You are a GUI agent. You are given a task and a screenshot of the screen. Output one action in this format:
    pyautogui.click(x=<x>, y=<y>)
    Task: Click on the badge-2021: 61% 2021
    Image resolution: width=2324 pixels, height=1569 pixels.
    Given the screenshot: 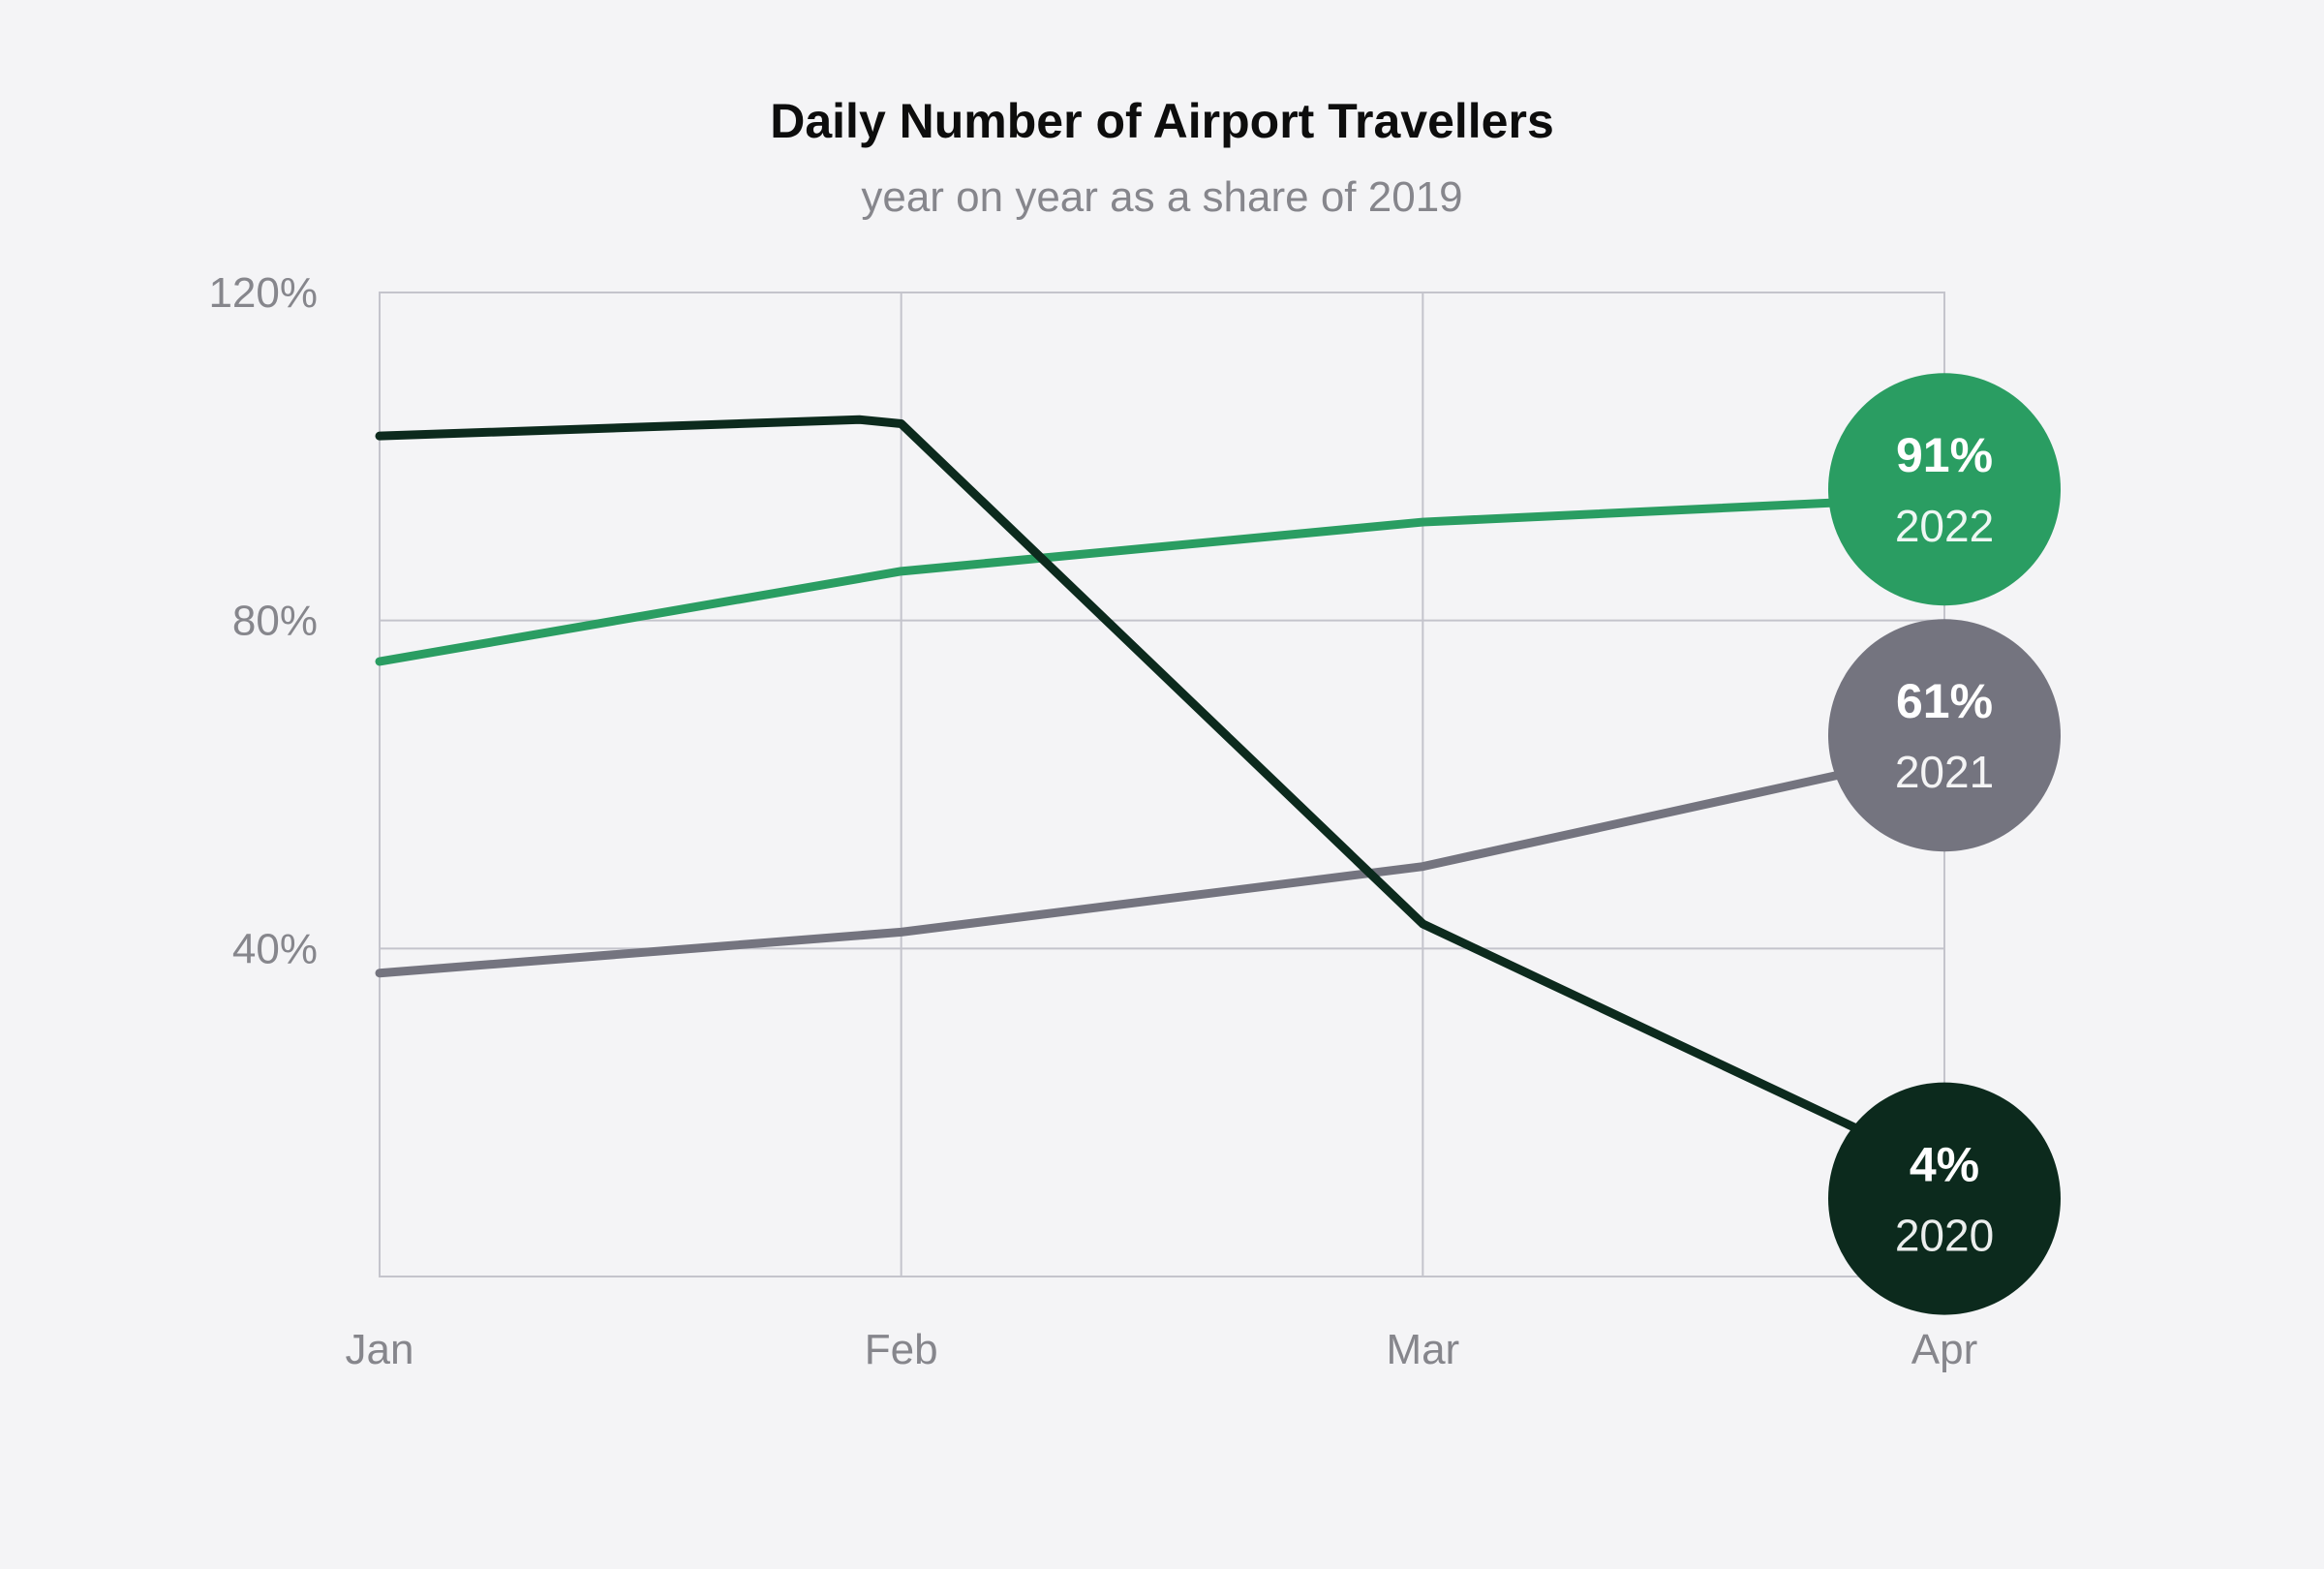 What is the action you would take?
    pyautogui.click(x=1945, y=735)
    